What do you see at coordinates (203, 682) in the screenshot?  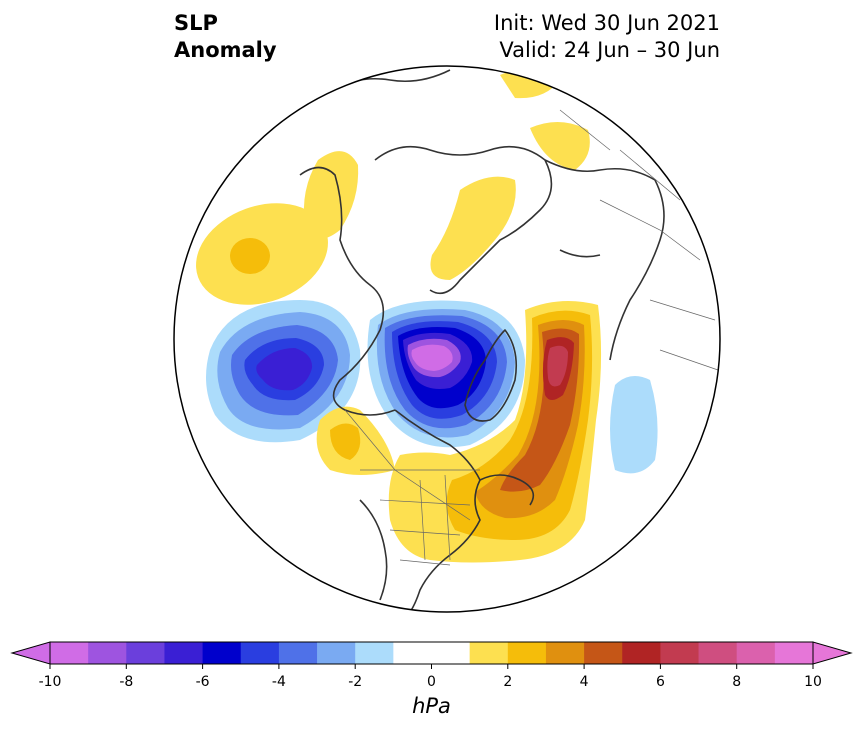 I see `colorbar-tick-label: -6` at bounding box center [203, 682].